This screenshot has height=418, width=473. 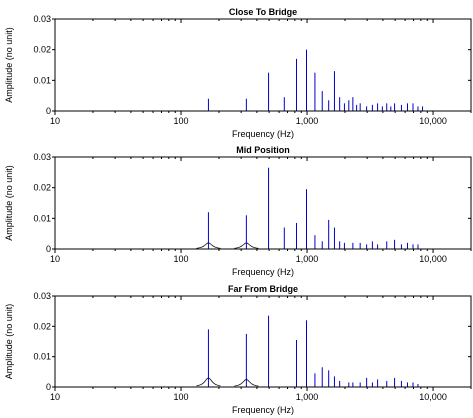 I want to click on chart-title: Far From Bridge, so click(x=263, y=289).